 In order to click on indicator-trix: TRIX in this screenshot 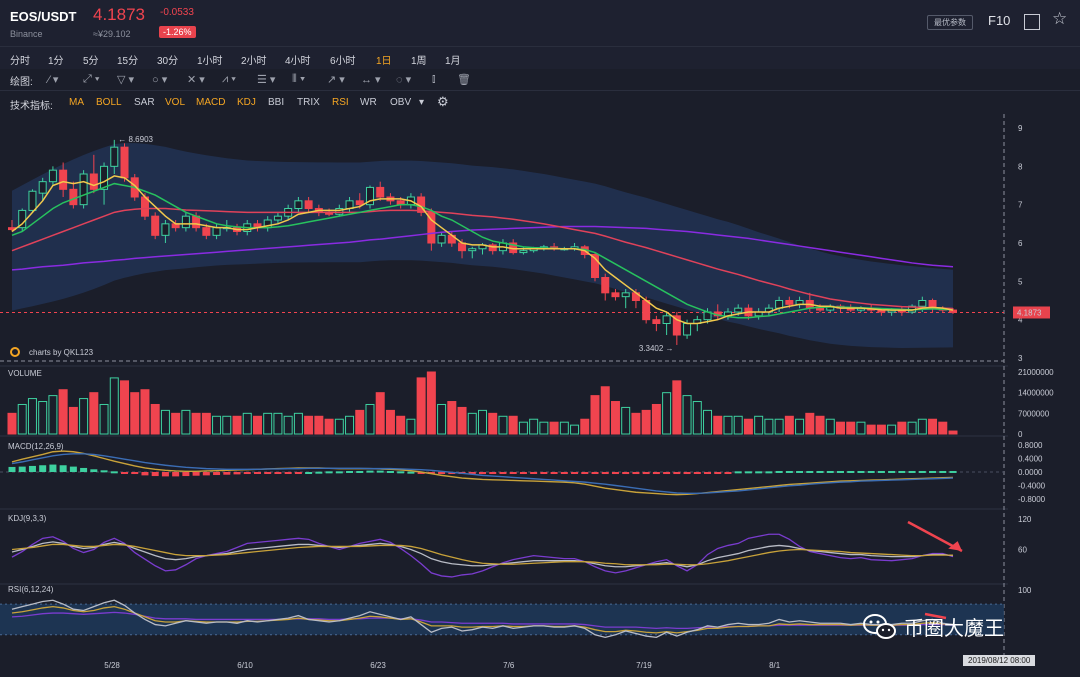, I will do `click(308, 102)`.